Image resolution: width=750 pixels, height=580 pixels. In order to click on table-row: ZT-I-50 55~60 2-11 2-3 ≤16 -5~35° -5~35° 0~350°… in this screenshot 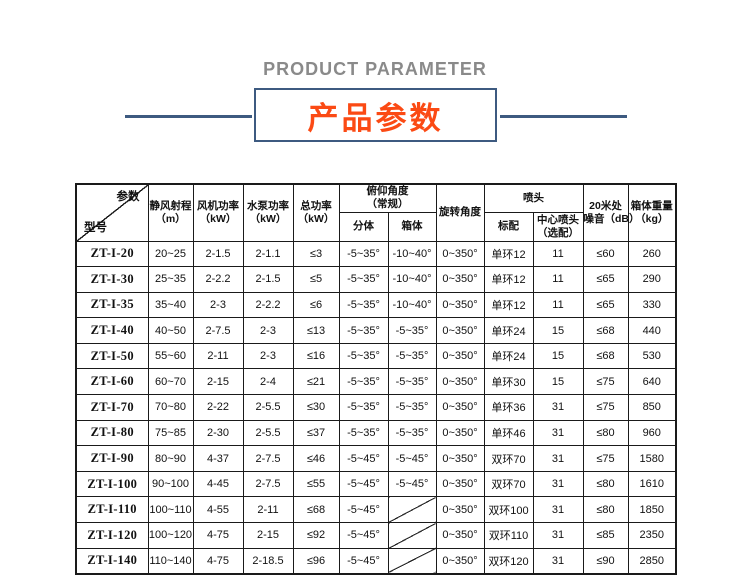, I will do `click(376, 356)`.